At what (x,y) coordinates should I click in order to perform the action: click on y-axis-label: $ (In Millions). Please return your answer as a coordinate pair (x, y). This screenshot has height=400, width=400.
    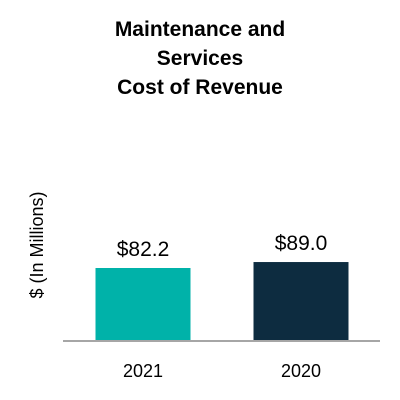
    Looking at the image, I should click on (37, 244).